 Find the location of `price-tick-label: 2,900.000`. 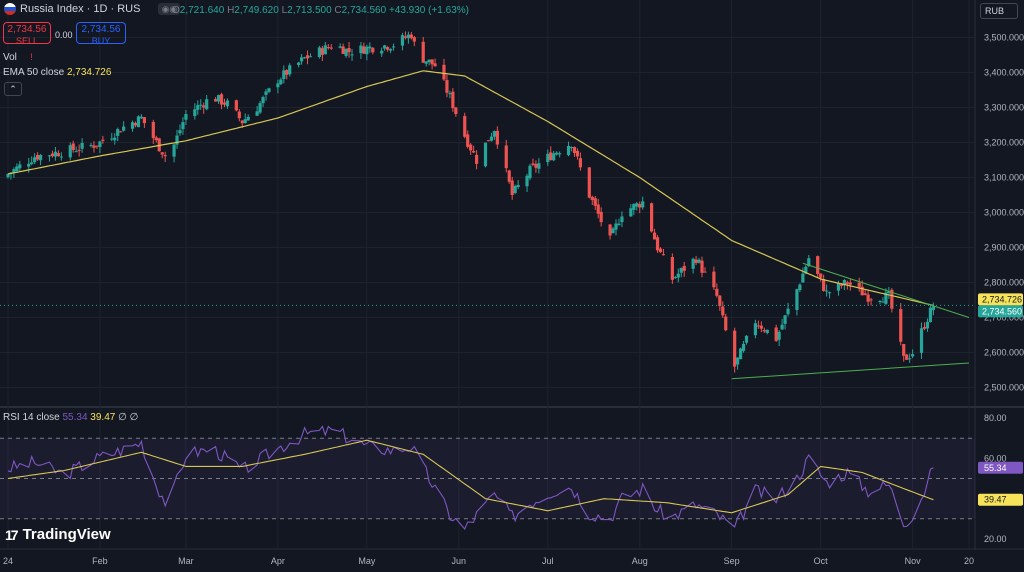

price-tick-label: 2,900.000 is located at coordinates (1004, 248).